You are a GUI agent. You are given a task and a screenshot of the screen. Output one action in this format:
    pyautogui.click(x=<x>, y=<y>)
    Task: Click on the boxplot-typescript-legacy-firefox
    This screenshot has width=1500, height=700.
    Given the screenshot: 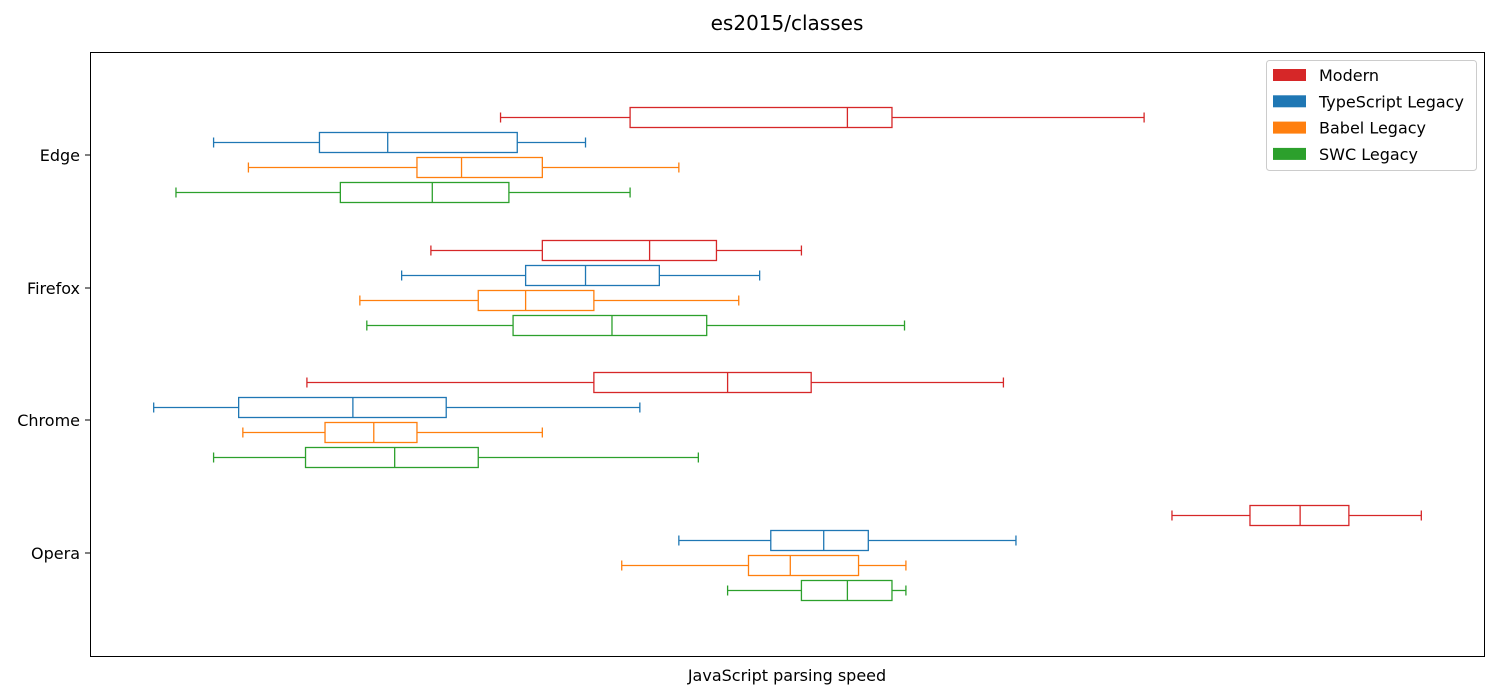 What is the action you would take?
    pyautogui.click(x=580, y=275)
    